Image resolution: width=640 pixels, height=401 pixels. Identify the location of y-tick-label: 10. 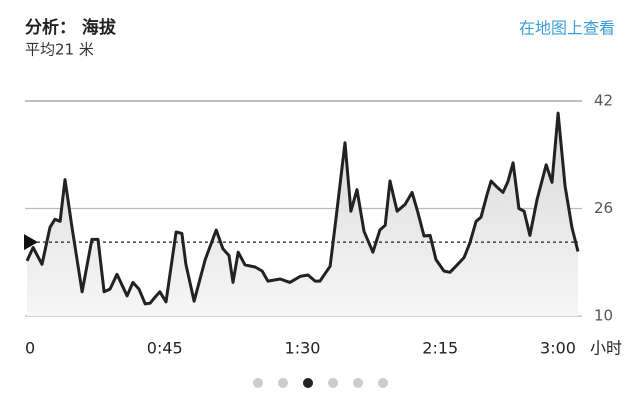
(603, 316).